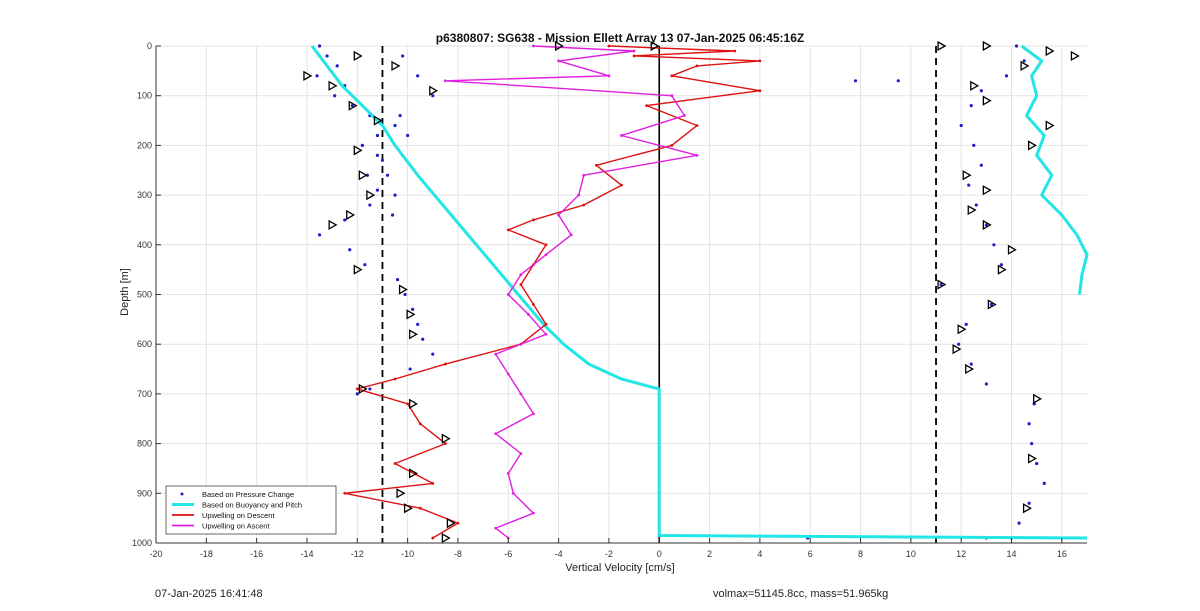 The width and height of the screenshot is (1200, 611). I want to click on x-tick-label: -6, so click(508, 554).